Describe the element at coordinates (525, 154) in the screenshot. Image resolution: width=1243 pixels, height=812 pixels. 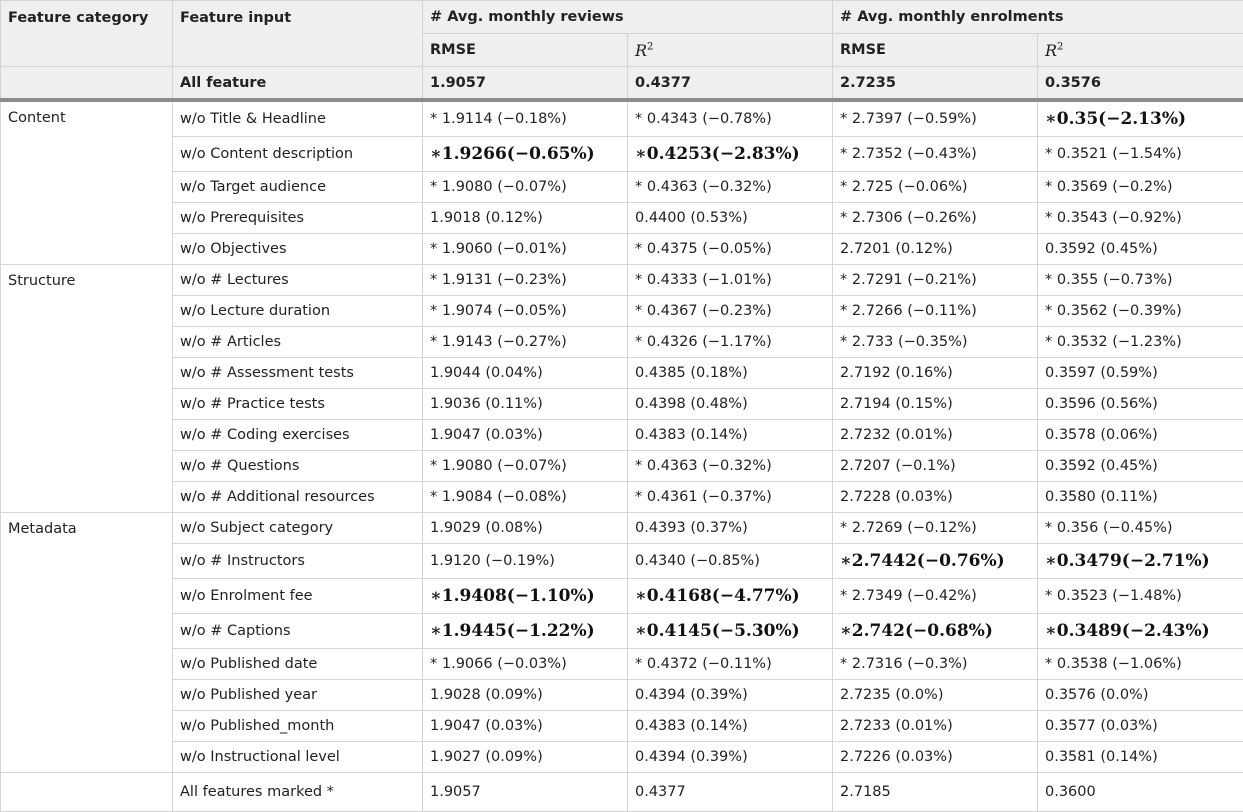
I see `reviews-rmse-cell: ∗1.9266(−0.65%)` at that location.